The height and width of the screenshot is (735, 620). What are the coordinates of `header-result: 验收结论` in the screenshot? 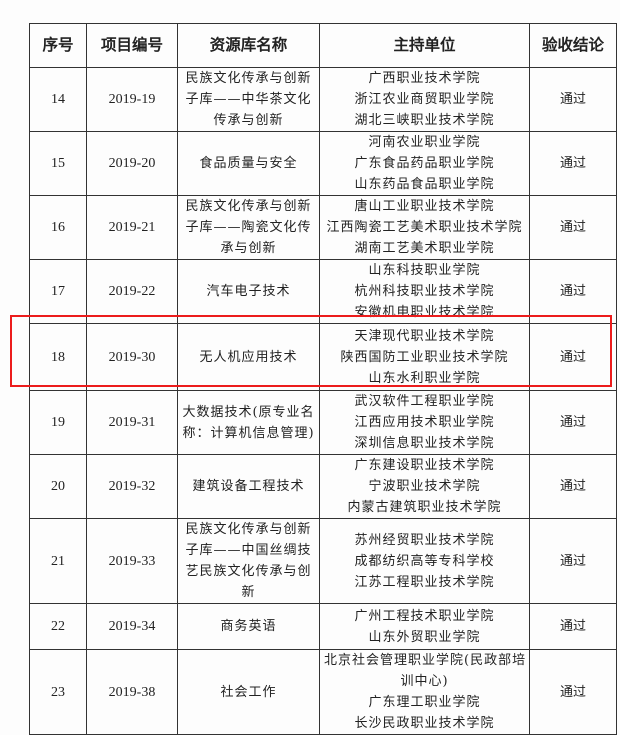 It's located at (573, 45).